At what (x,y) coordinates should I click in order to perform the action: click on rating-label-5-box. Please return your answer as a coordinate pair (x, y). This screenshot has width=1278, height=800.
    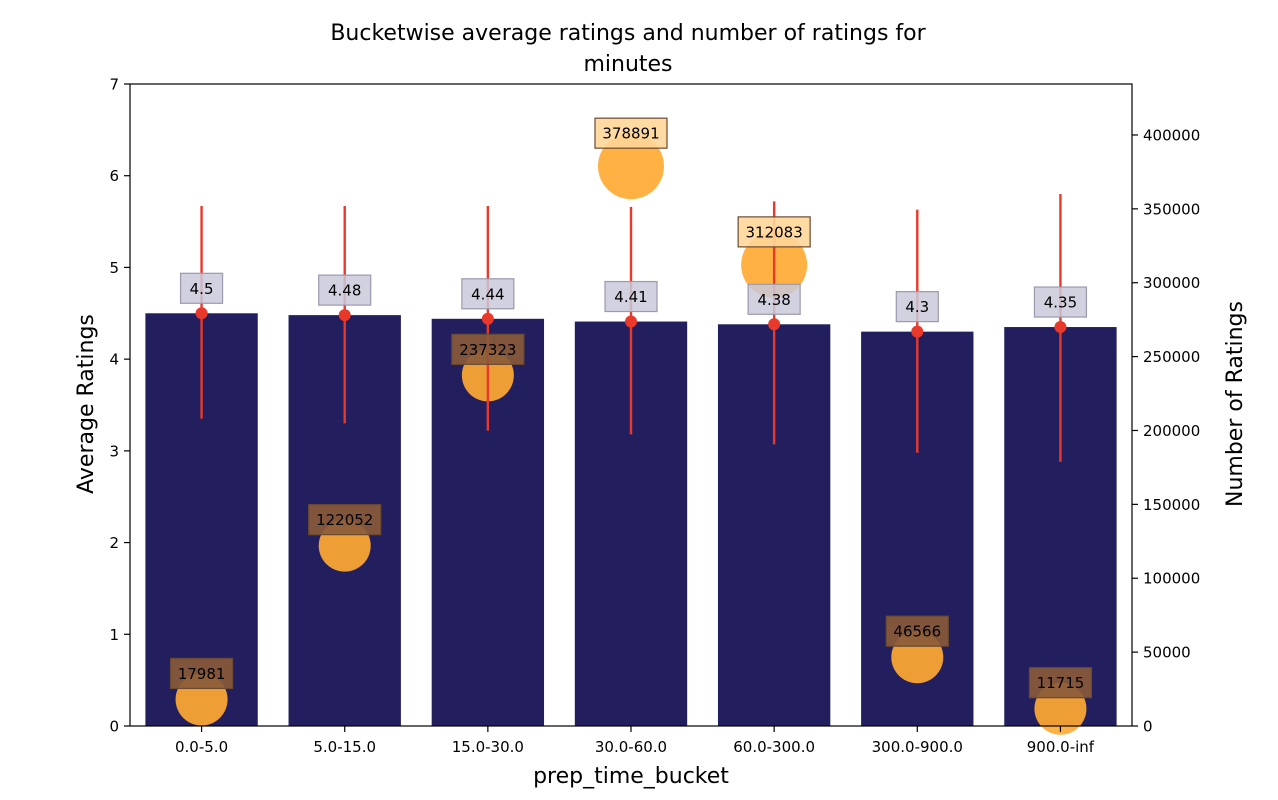
    Looking at the image, I should click on (917, 307).